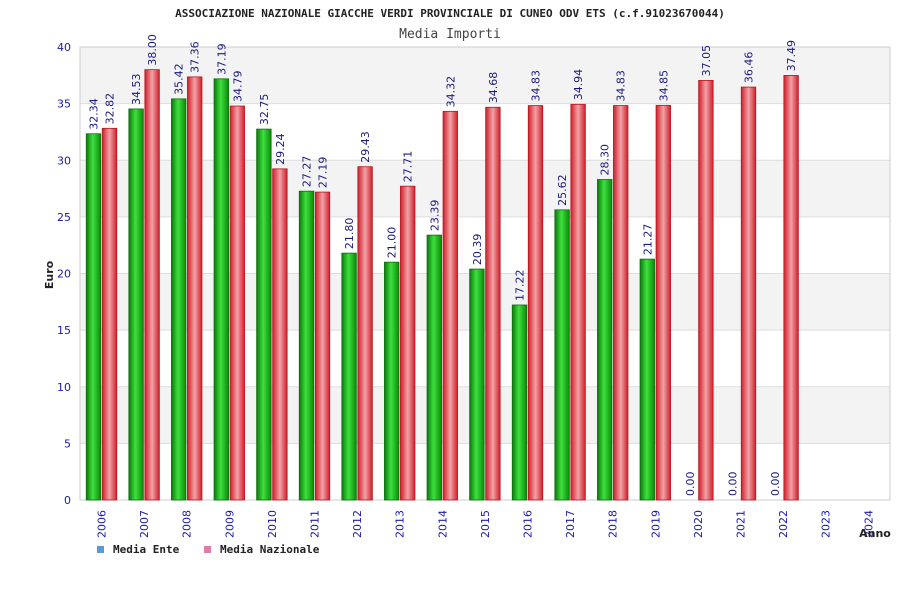 The height and width of the screenshot is (600, 900). What do you see at coordinates (136, 89) in the screenshot?
I see `data-label-media-ente-2007: 34.53` at bounding box center [136, 89].